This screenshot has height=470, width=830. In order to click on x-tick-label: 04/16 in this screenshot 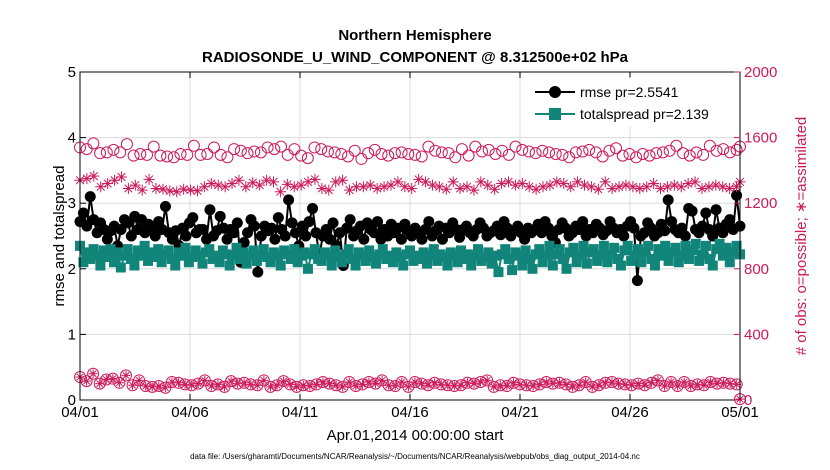, I will do `click(410, 412)`.